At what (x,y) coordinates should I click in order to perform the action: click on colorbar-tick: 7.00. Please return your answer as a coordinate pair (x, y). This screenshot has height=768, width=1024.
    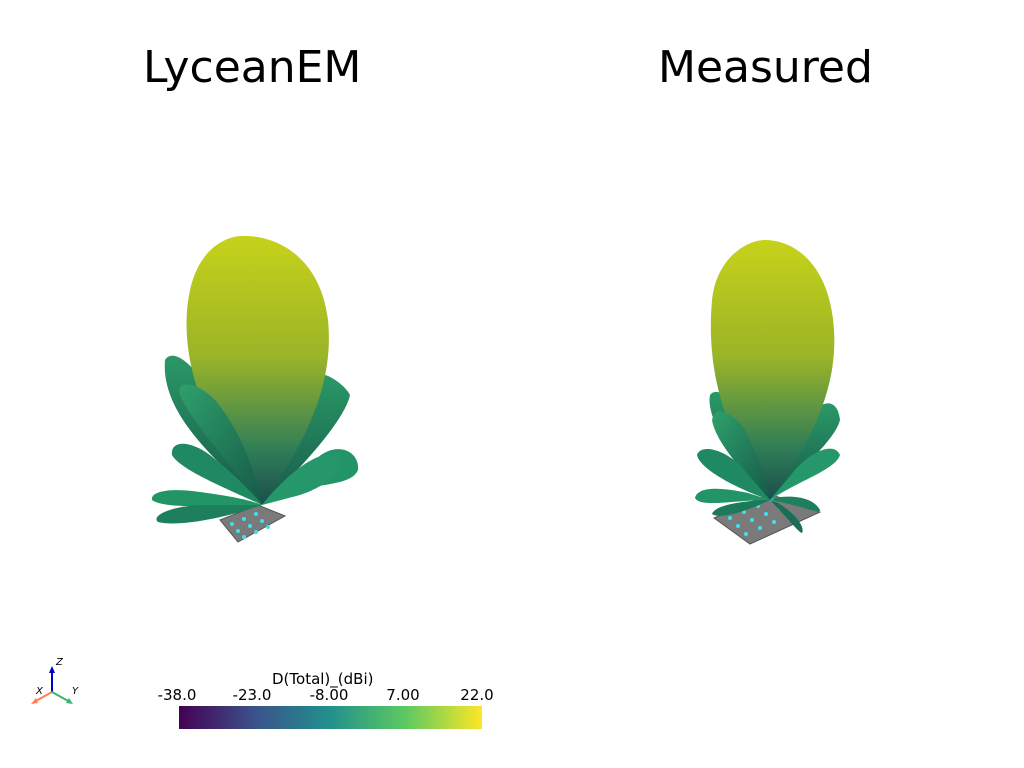
    Looking at the image, I should click on (403, 695).